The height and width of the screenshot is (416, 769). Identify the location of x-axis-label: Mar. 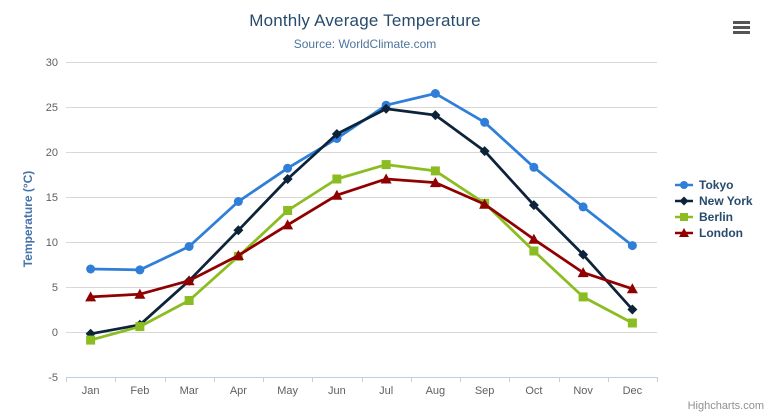
(189, 391).